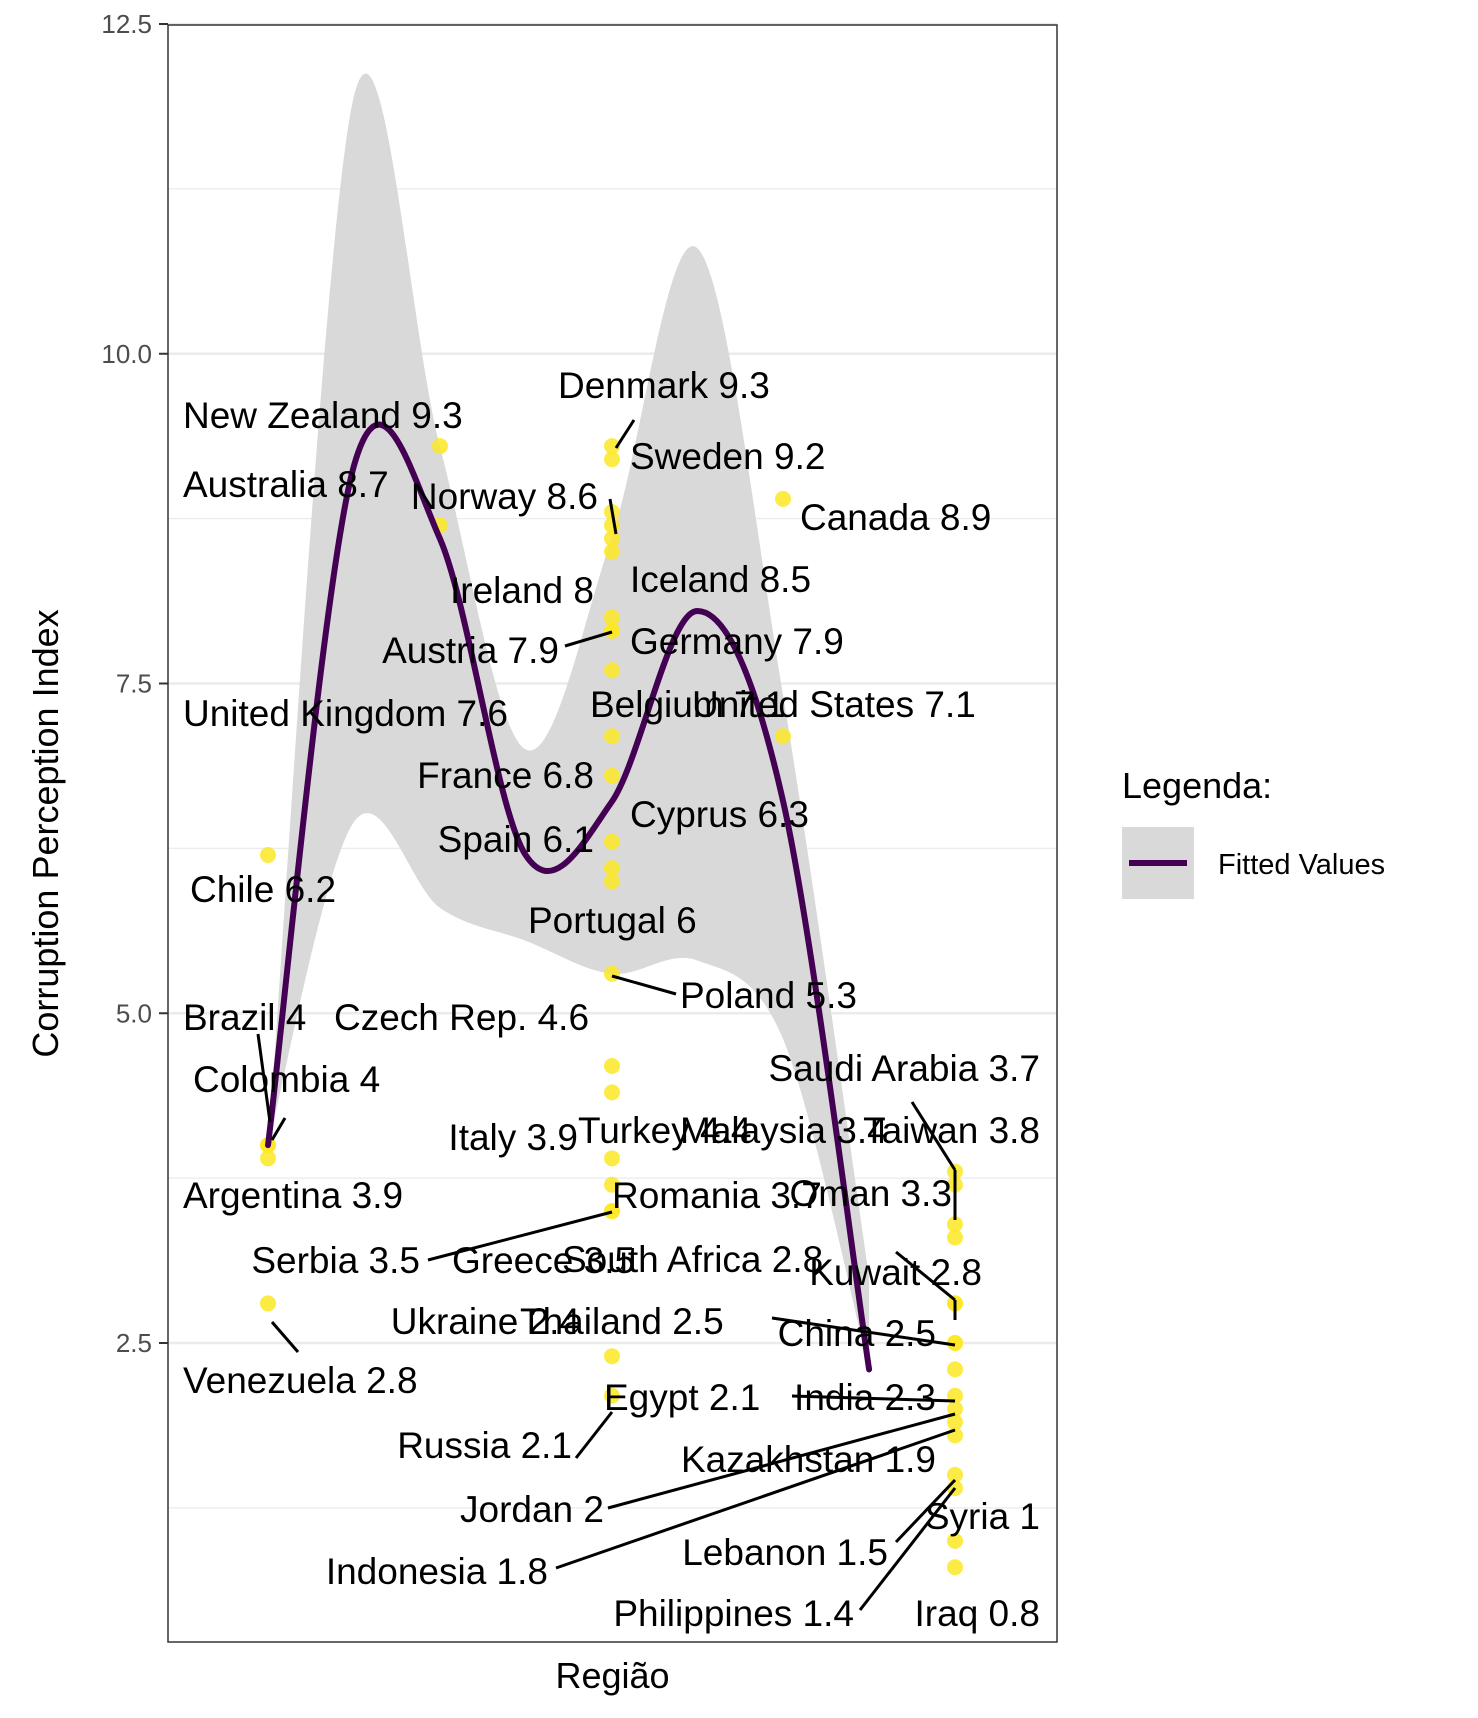  Describe the element at coordinates (720, 579) in the screenshot. I see `point-label: Iceland 8.5` at that location.